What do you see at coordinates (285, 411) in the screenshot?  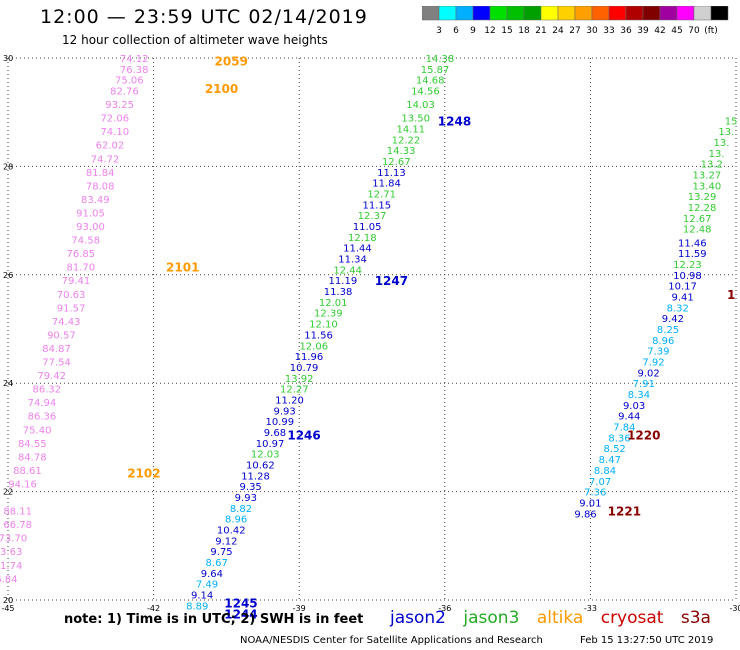 I see `wave-height-label: 9.93` at bounding box center [285, 411].